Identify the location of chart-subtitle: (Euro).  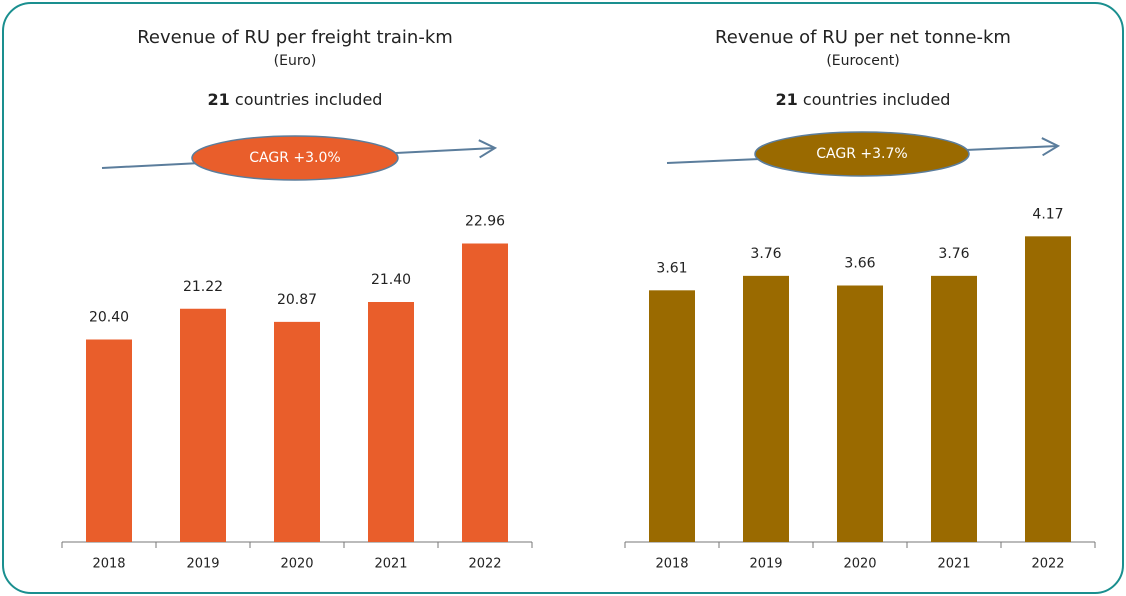
(295, 61).